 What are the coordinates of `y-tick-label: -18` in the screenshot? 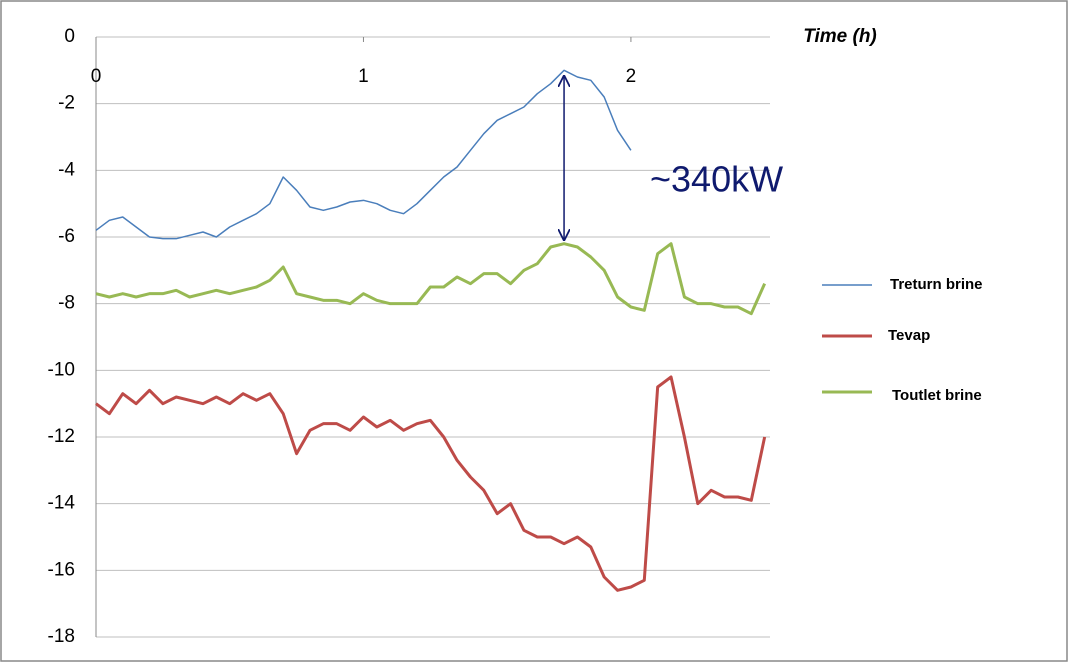 It's located at (61, 636).